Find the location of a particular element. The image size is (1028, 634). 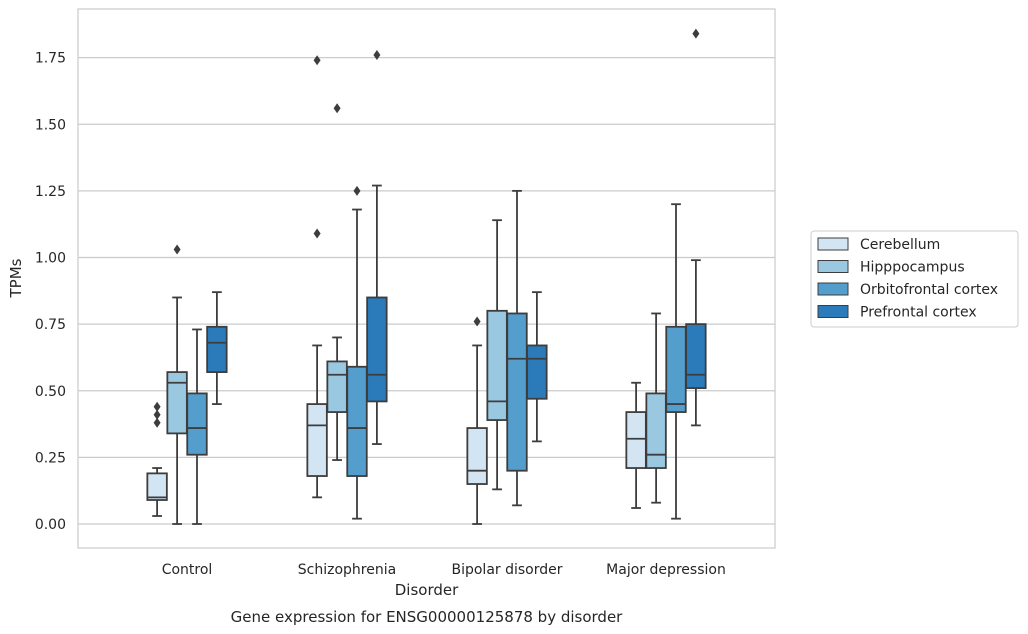

y-axis-title: TPMs is located at coordinates (16, 278).